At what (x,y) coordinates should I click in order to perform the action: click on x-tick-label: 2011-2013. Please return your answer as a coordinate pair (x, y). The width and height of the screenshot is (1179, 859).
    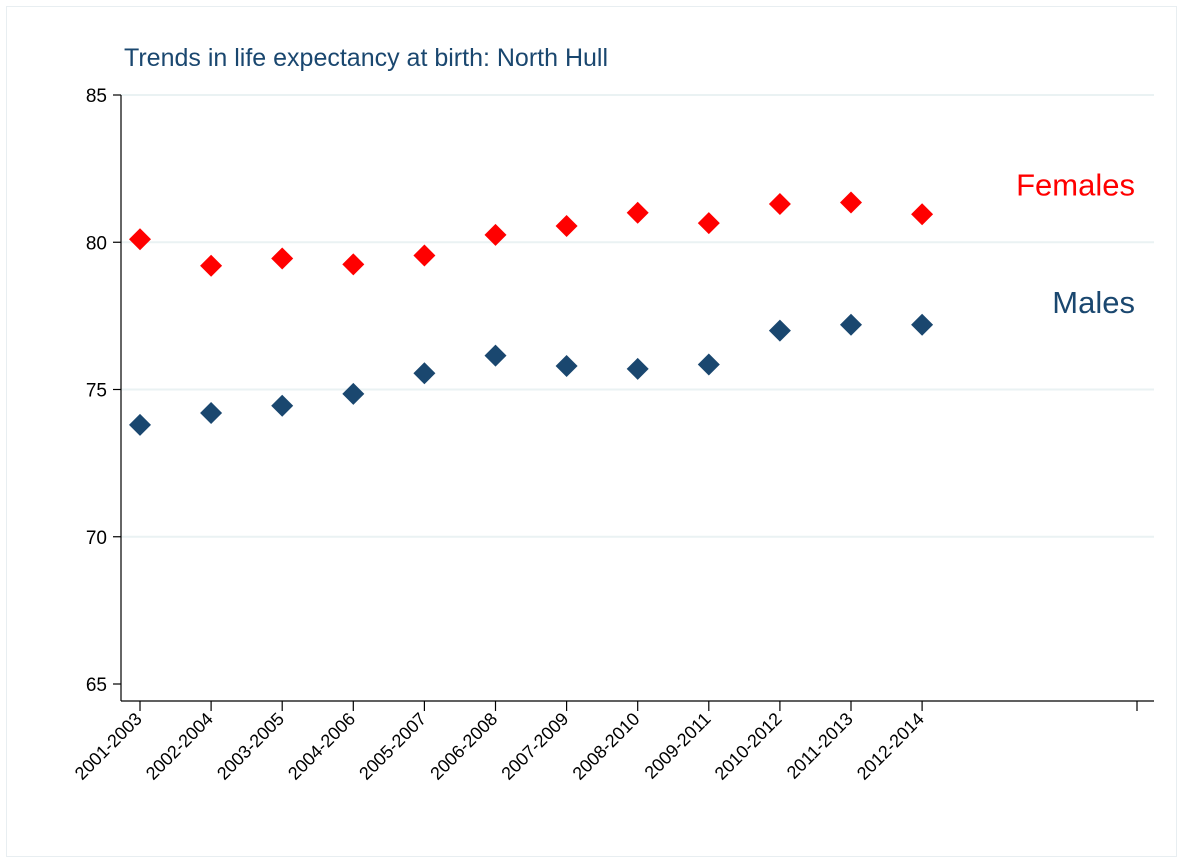
    Looking at the image, I should click on (820, 746).